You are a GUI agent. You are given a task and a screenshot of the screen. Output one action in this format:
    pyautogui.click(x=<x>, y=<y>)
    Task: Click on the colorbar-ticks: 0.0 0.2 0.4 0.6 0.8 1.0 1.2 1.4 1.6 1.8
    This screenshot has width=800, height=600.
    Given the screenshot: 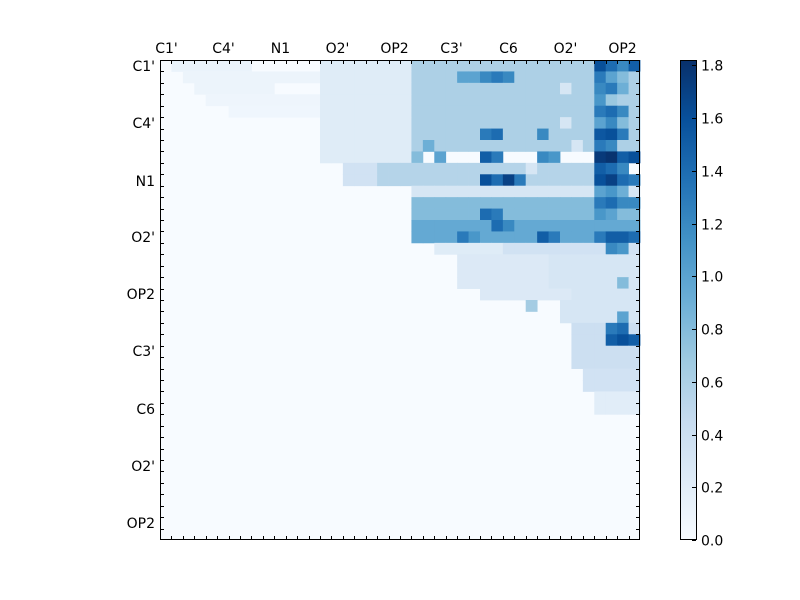 What is the action you would take?
    pyautogui.click(x=707, y=304)
    